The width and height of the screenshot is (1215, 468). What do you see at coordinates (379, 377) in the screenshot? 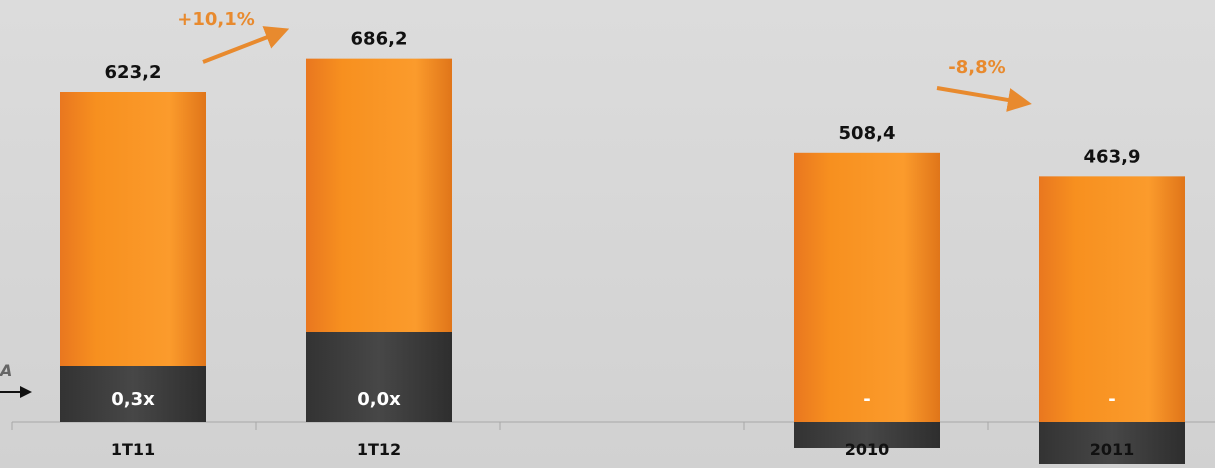
I see `bar-base-1T12` at bounding box center [379, 377].